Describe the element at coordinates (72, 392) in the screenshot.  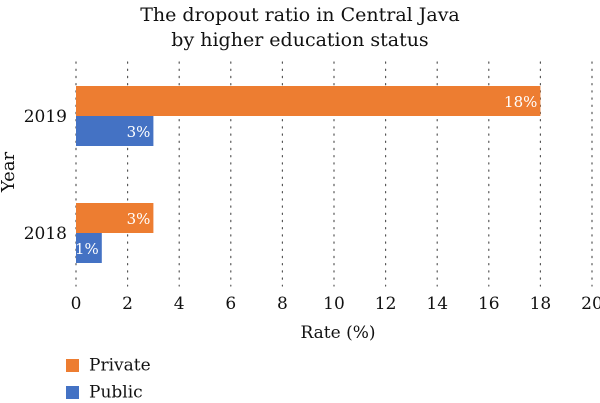
I see `legend-swatch-public` at that location.